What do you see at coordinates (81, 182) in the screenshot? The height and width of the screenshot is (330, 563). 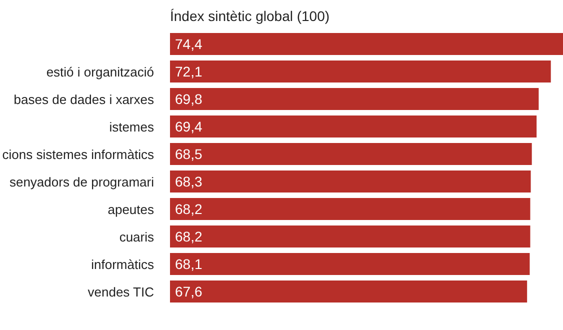 I see `y-tick-label: senyadors de programari` at bounding box center [81, 182].